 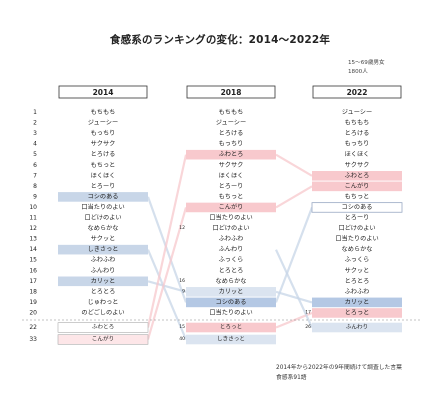 What do you see at coordinates (33, 302) in the screenshot?
I see `rank-number: 19` at bounding box center [33, 302].